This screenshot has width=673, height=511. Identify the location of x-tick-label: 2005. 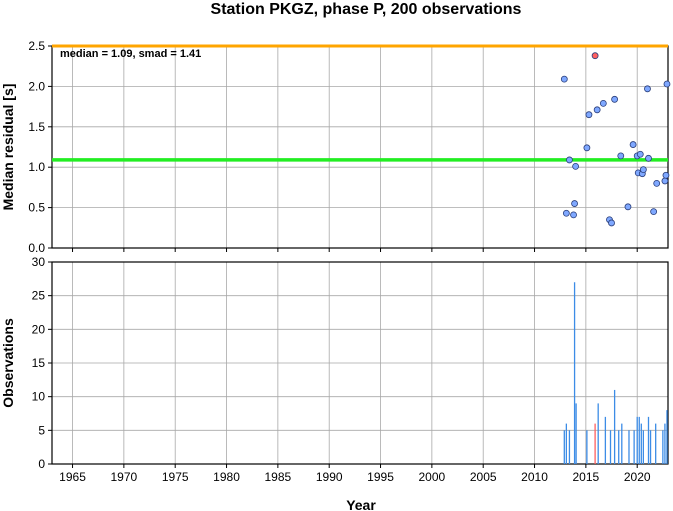
(483, 477).